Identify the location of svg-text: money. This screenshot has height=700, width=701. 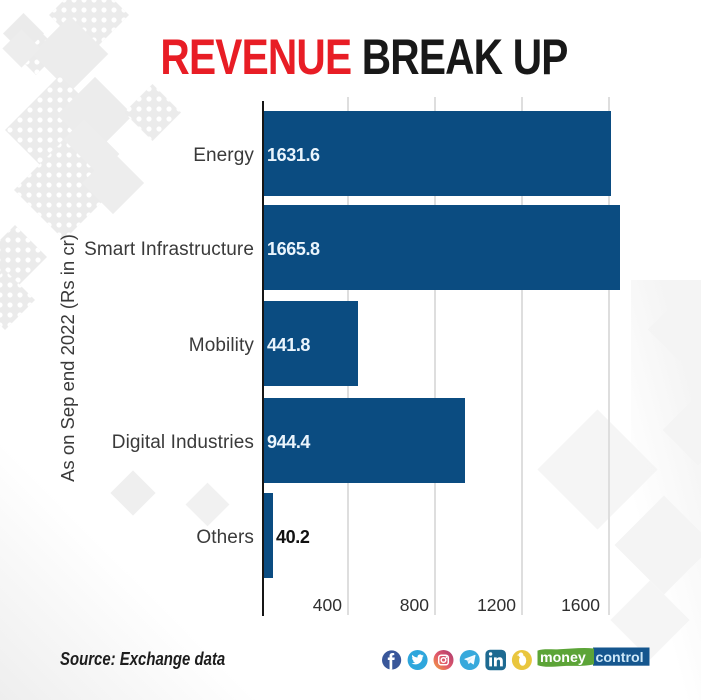
(563, 658).